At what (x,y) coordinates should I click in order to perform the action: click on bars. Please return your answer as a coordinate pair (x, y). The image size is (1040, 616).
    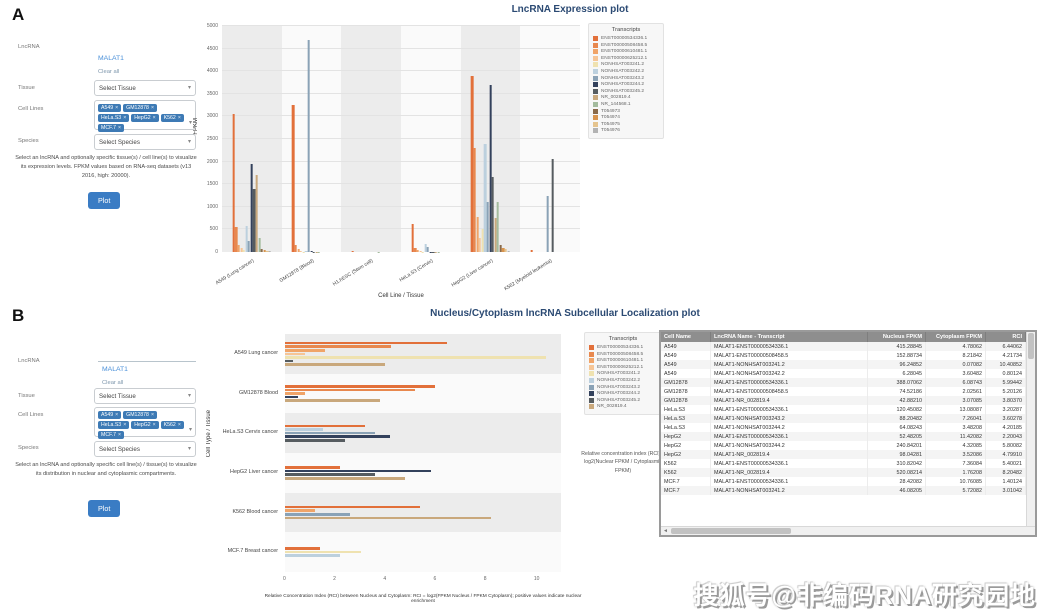
    Looking at the image, I should click on (311, 139).